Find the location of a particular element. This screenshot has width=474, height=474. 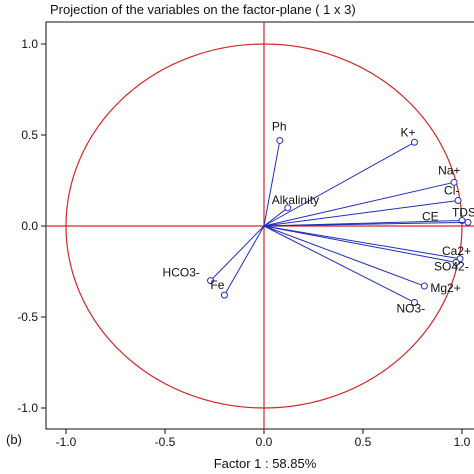

point-k is located at coordinates (414, 142).